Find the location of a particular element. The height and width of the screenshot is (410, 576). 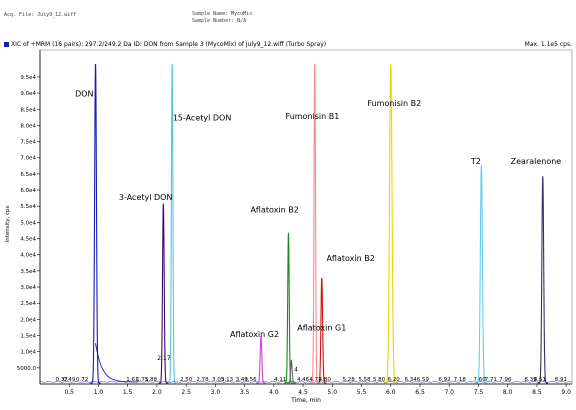

x-tick-label: 8.5 is located at coordinates (537, 392).